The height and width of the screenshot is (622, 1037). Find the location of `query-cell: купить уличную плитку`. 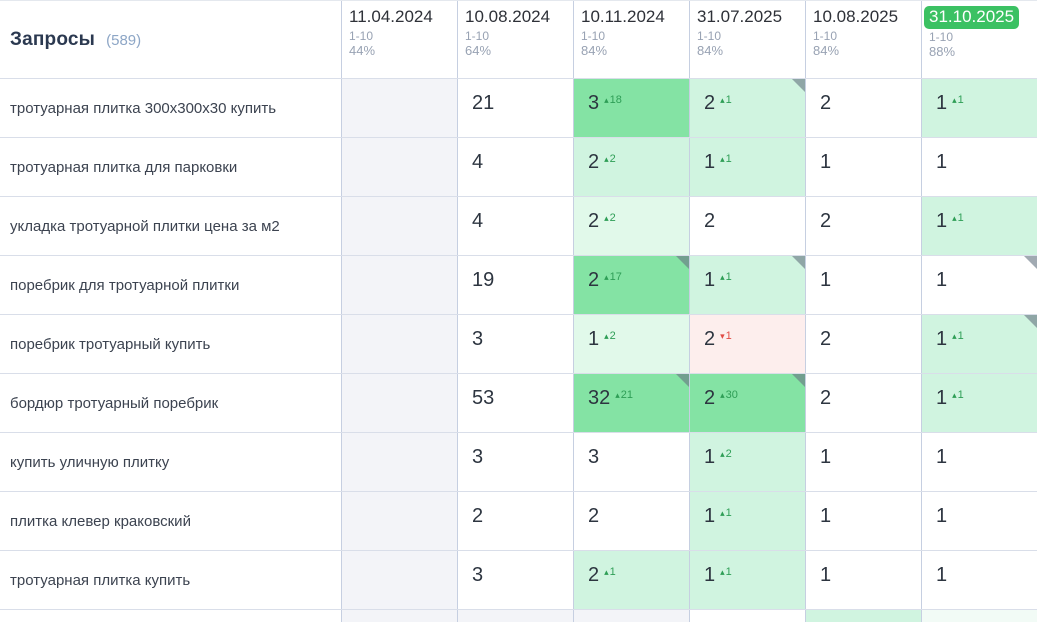

query-cell: купить уличную плитку is located at coordinates (170, 462).